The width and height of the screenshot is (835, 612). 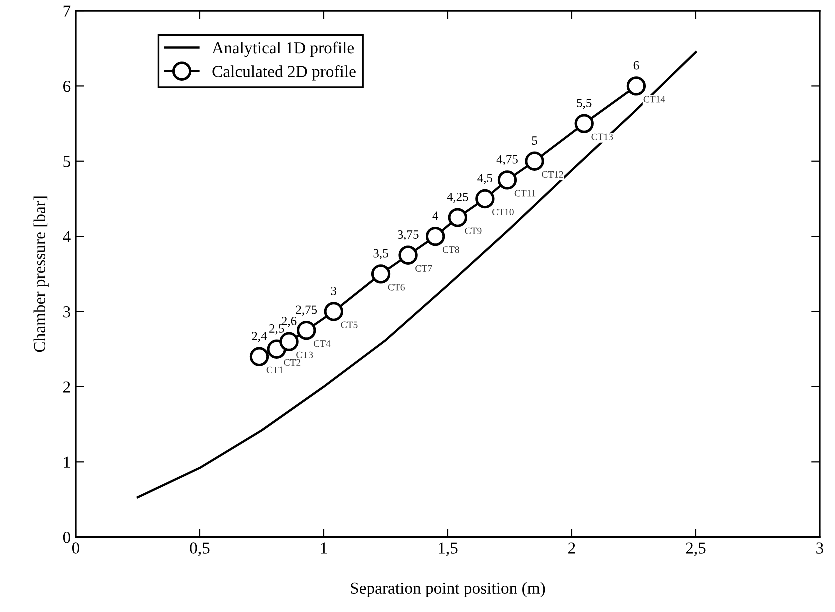 What do you see at coordinates (67, 162) in the screenshot?
I see `y-tick-label: 5` at bounding box center [67, 162].